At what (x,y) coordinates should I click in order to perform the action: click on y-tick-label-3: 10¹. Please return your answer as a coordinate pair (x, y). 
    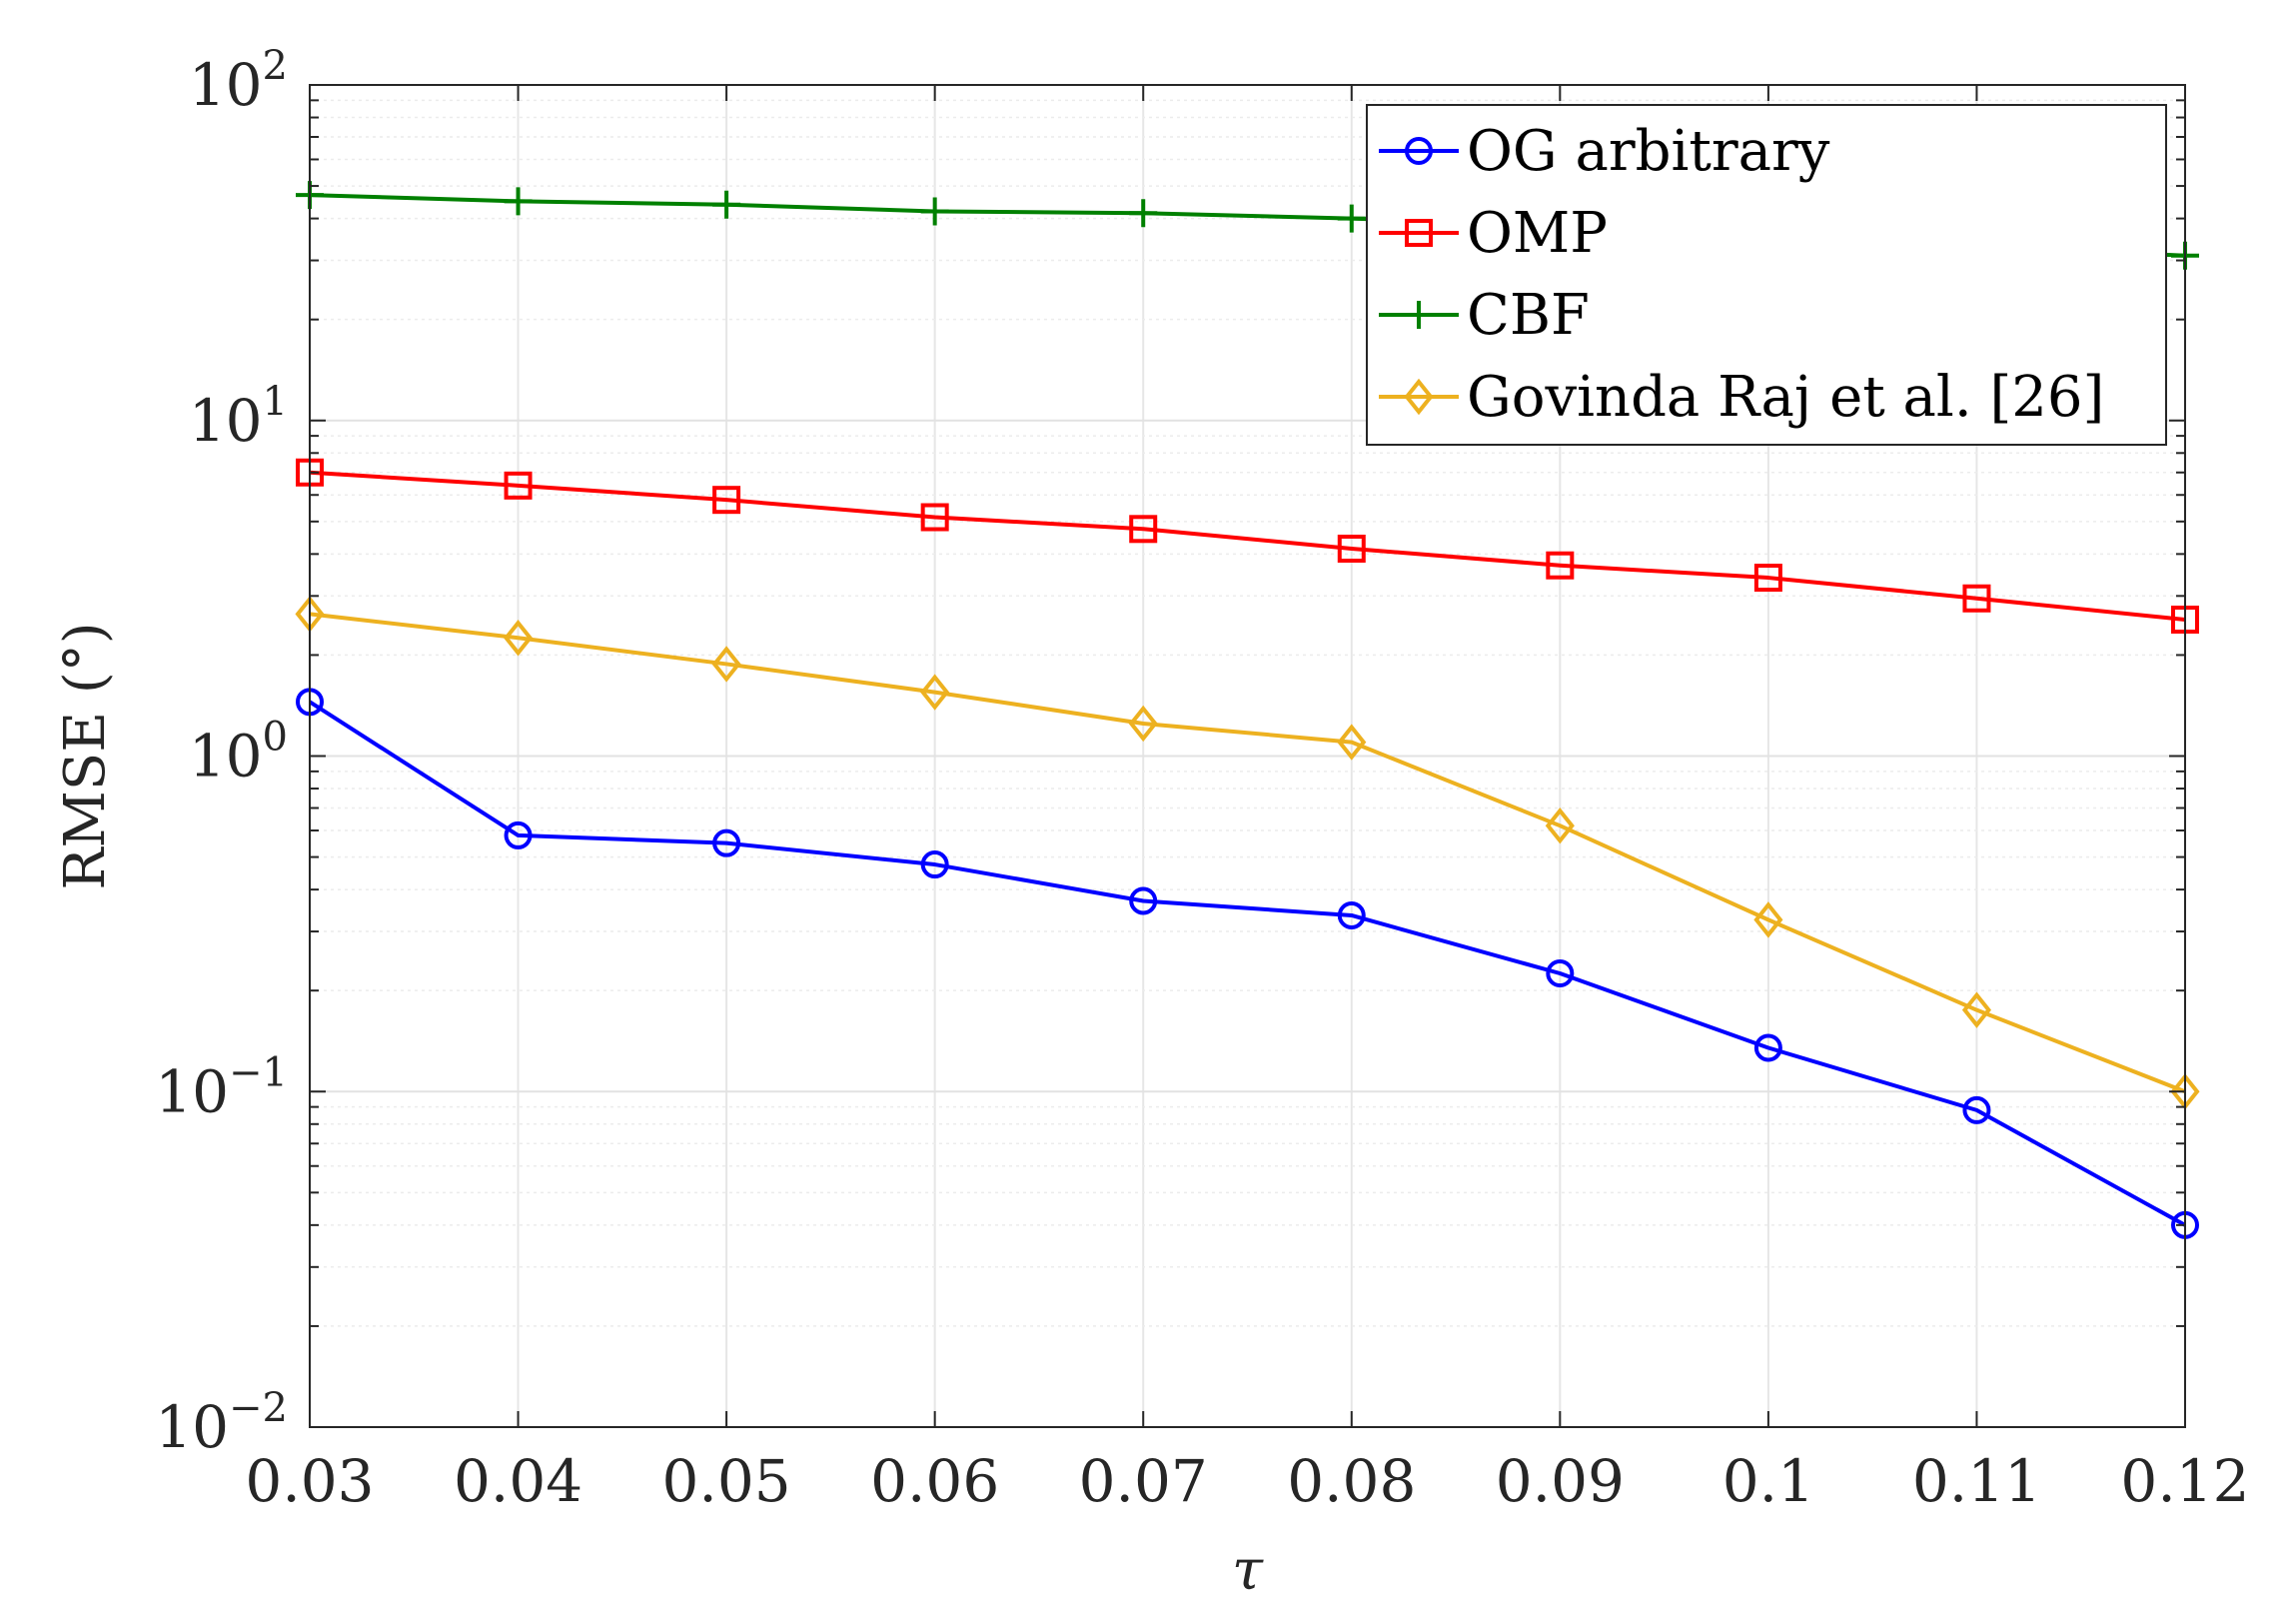
    Looking at the image, I should click on (238, 417).